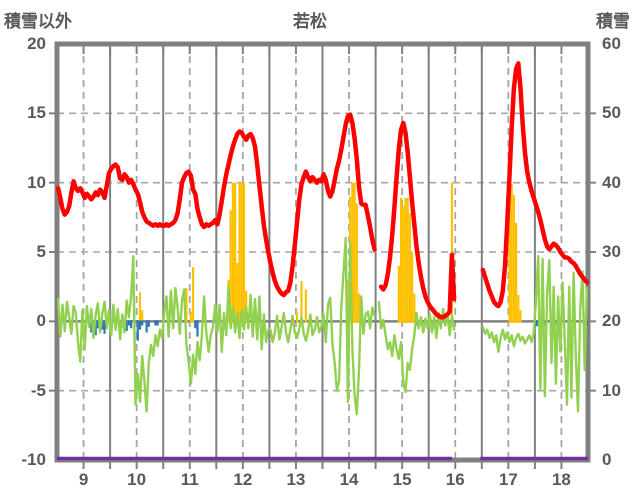 This screenshot has width=636, height=501. I want to click on x-tick-label: 11, so click(189, 479).